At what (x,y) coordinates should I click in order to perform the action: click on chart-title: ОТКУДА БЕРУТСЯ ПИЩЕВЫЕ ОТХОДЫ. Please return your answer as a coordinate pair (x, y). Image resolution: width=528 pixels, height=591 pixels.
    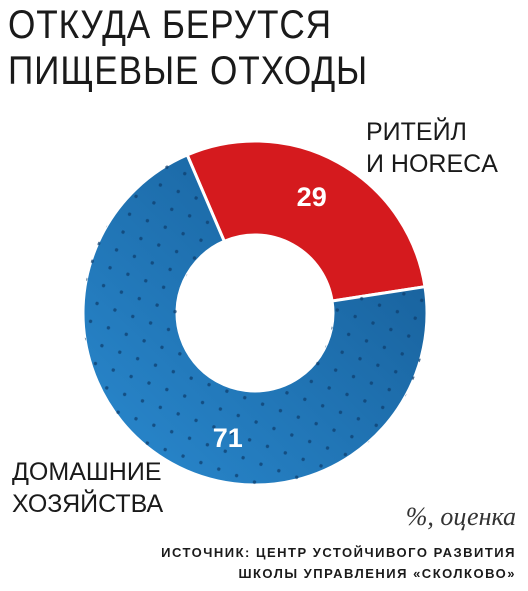
    Looking at the image, I should click on (188, 48).